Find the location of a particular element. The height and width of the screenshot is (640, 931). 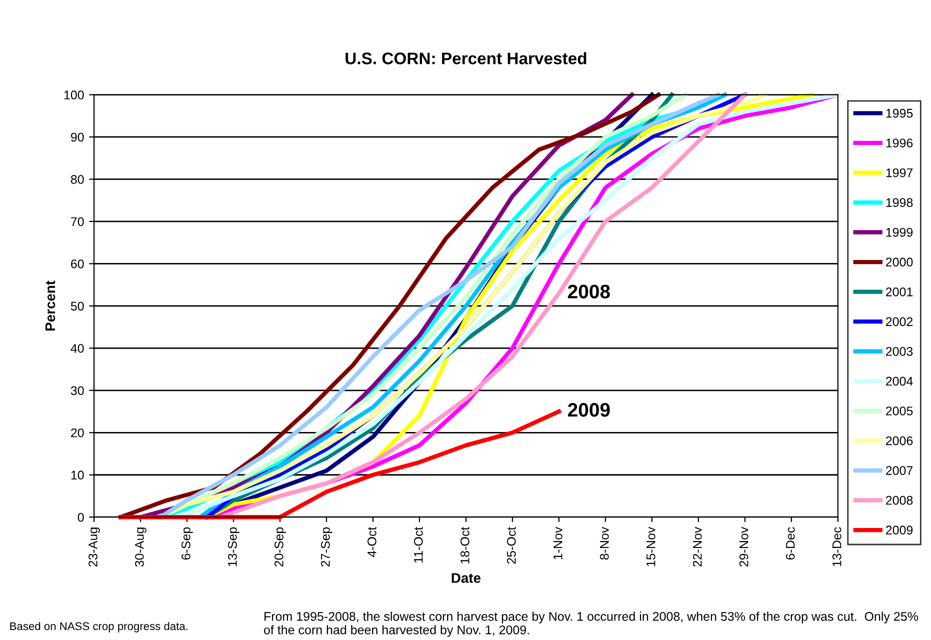

legend-label: 2008 is located at coordinates (899, 500).